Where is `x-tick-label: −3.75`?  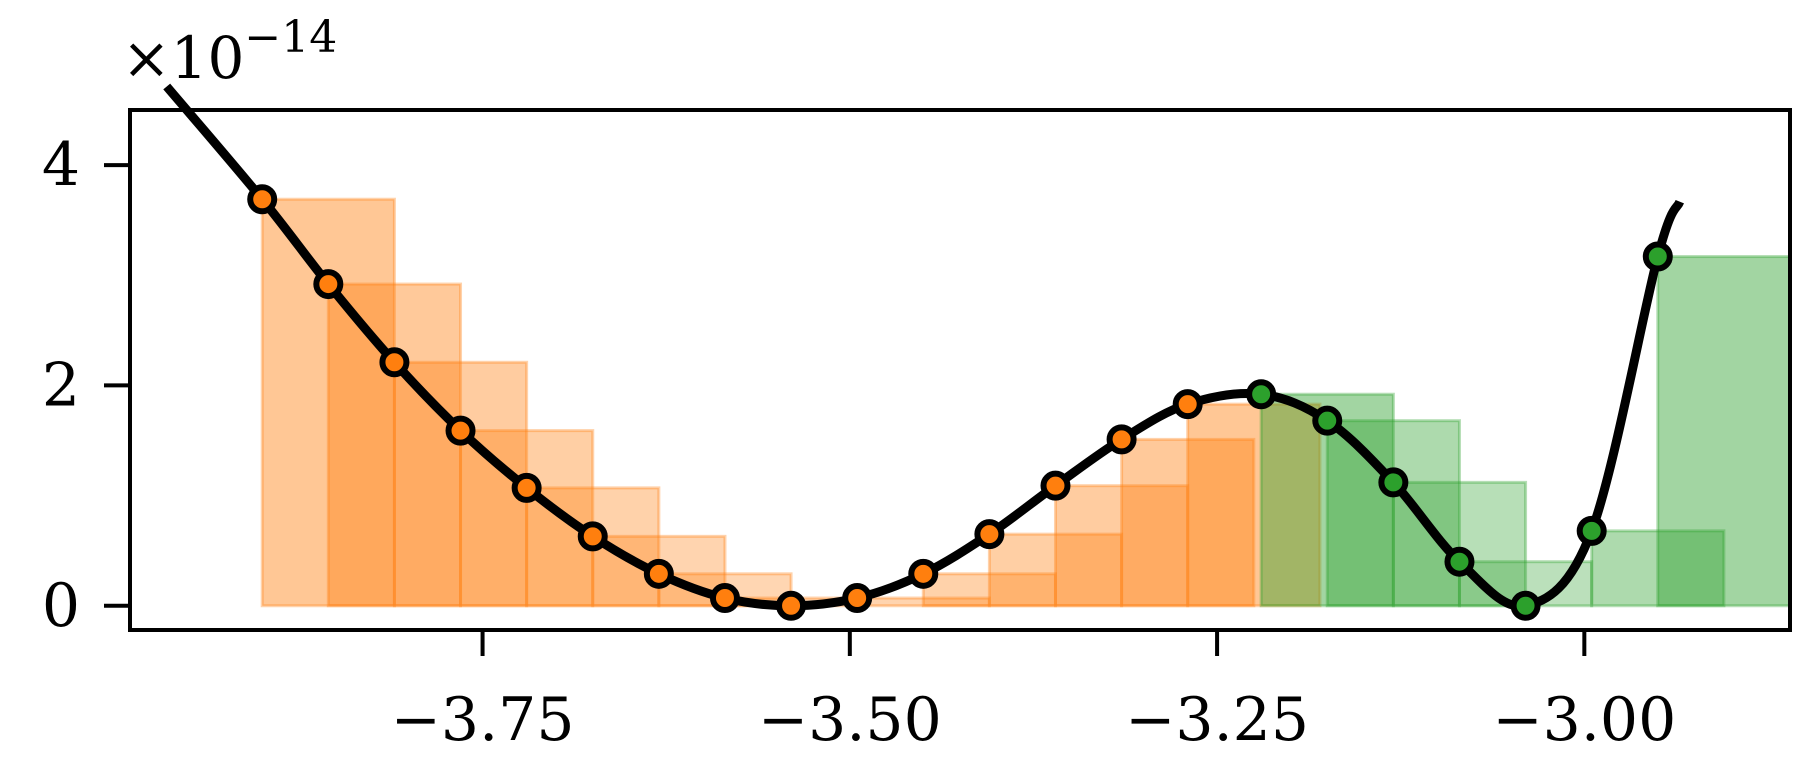
x-tick-label: −3.75 is located at coordinates (483, 720).